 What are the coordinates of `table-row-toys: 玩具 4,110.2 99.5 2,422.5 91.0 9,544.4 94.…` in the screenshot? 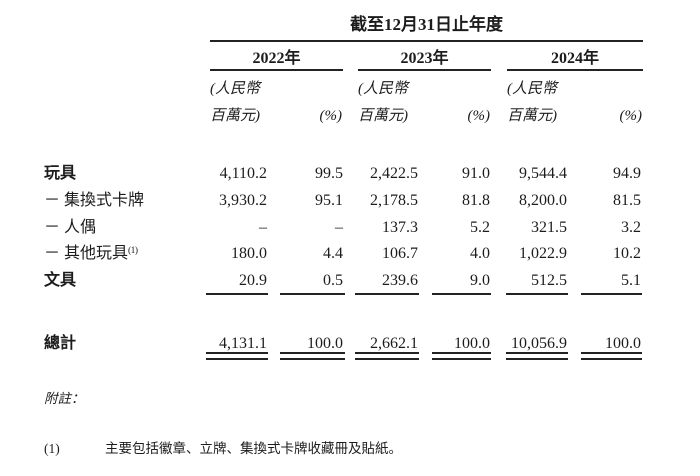 It's located at (350, 173).